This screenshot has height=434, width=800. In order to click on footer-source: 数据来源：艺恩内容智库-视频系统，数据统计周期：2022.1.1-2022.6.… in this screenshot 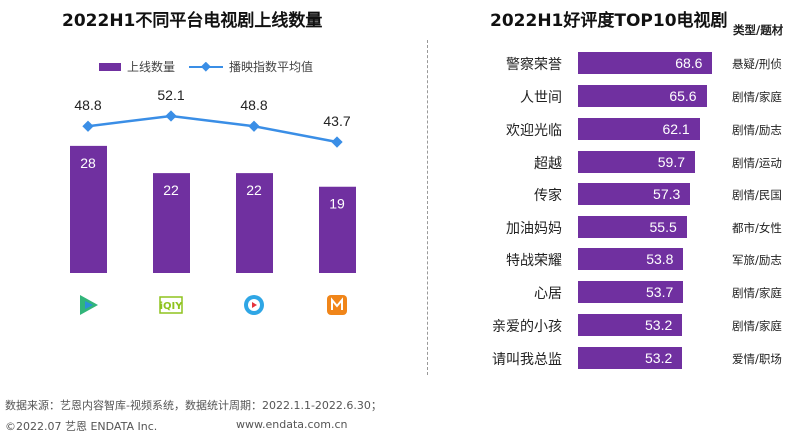, I will do `click(193, 405)`.